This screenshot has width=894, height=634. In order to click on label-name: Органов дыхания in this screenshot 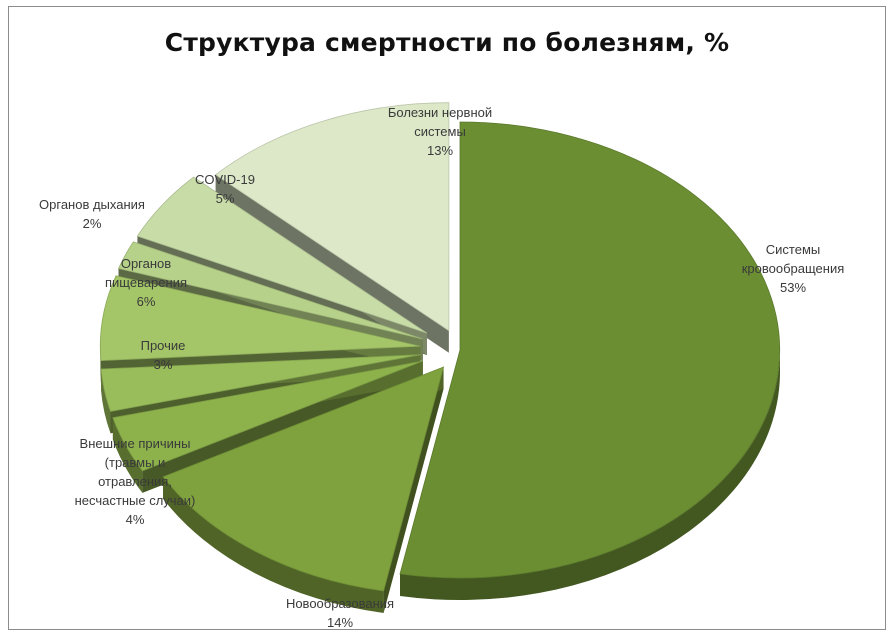, I will do `click(92, 204)`.